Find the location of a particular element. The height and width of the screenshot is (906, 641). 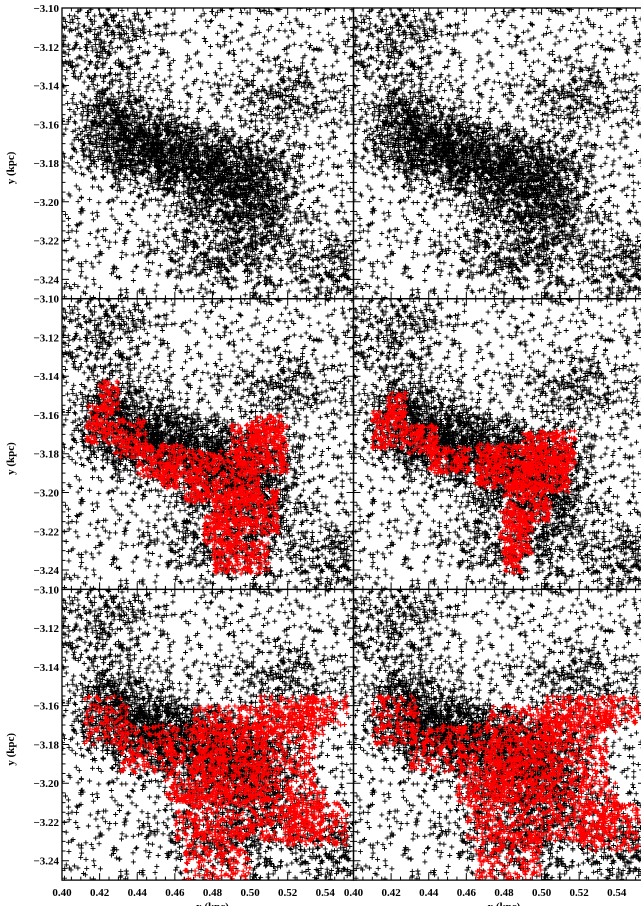

black-points-r1-c1 is located at coordinates (208, 153).